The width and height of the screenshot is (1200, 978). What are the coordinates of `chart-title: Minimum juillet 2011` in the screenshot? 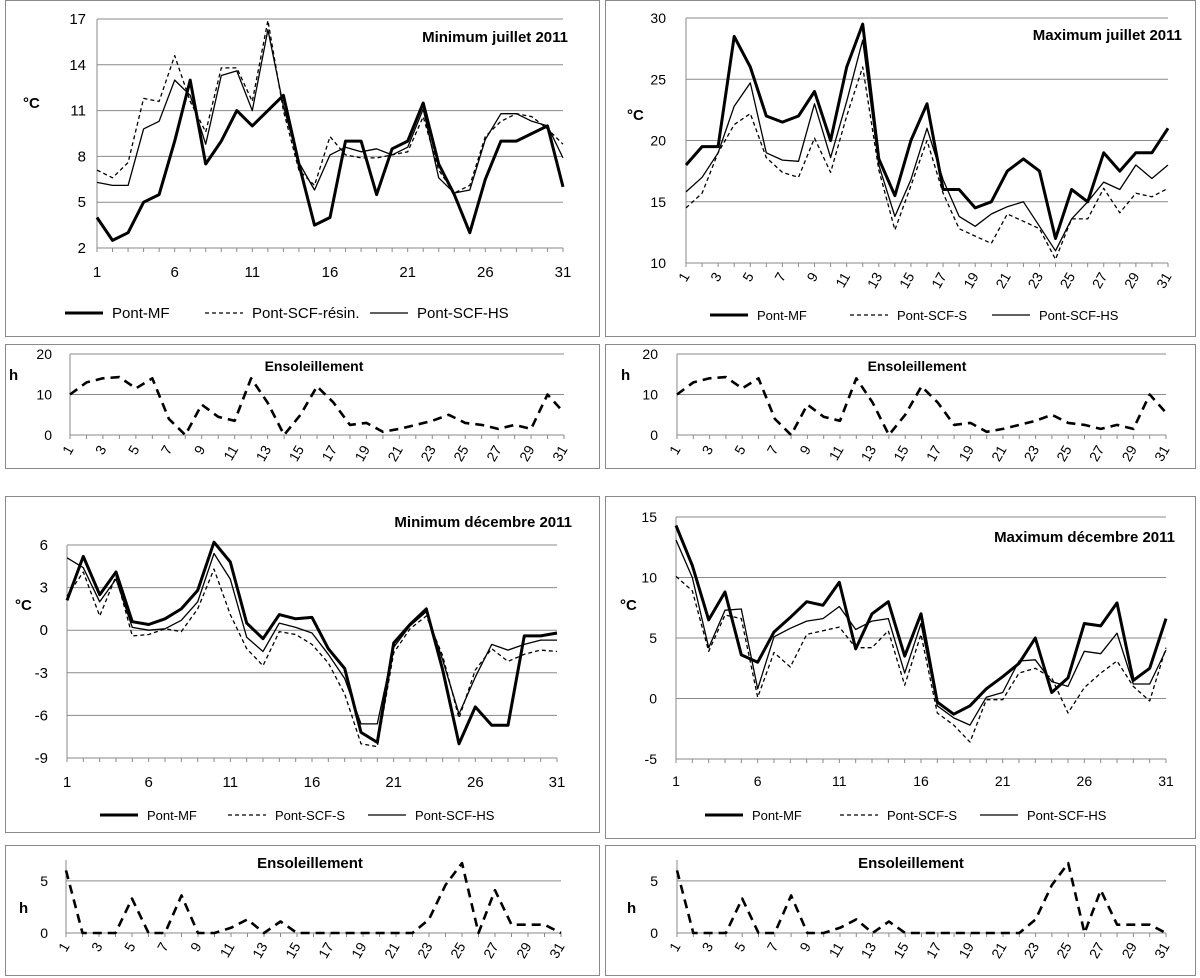 It's located at (495, 37).